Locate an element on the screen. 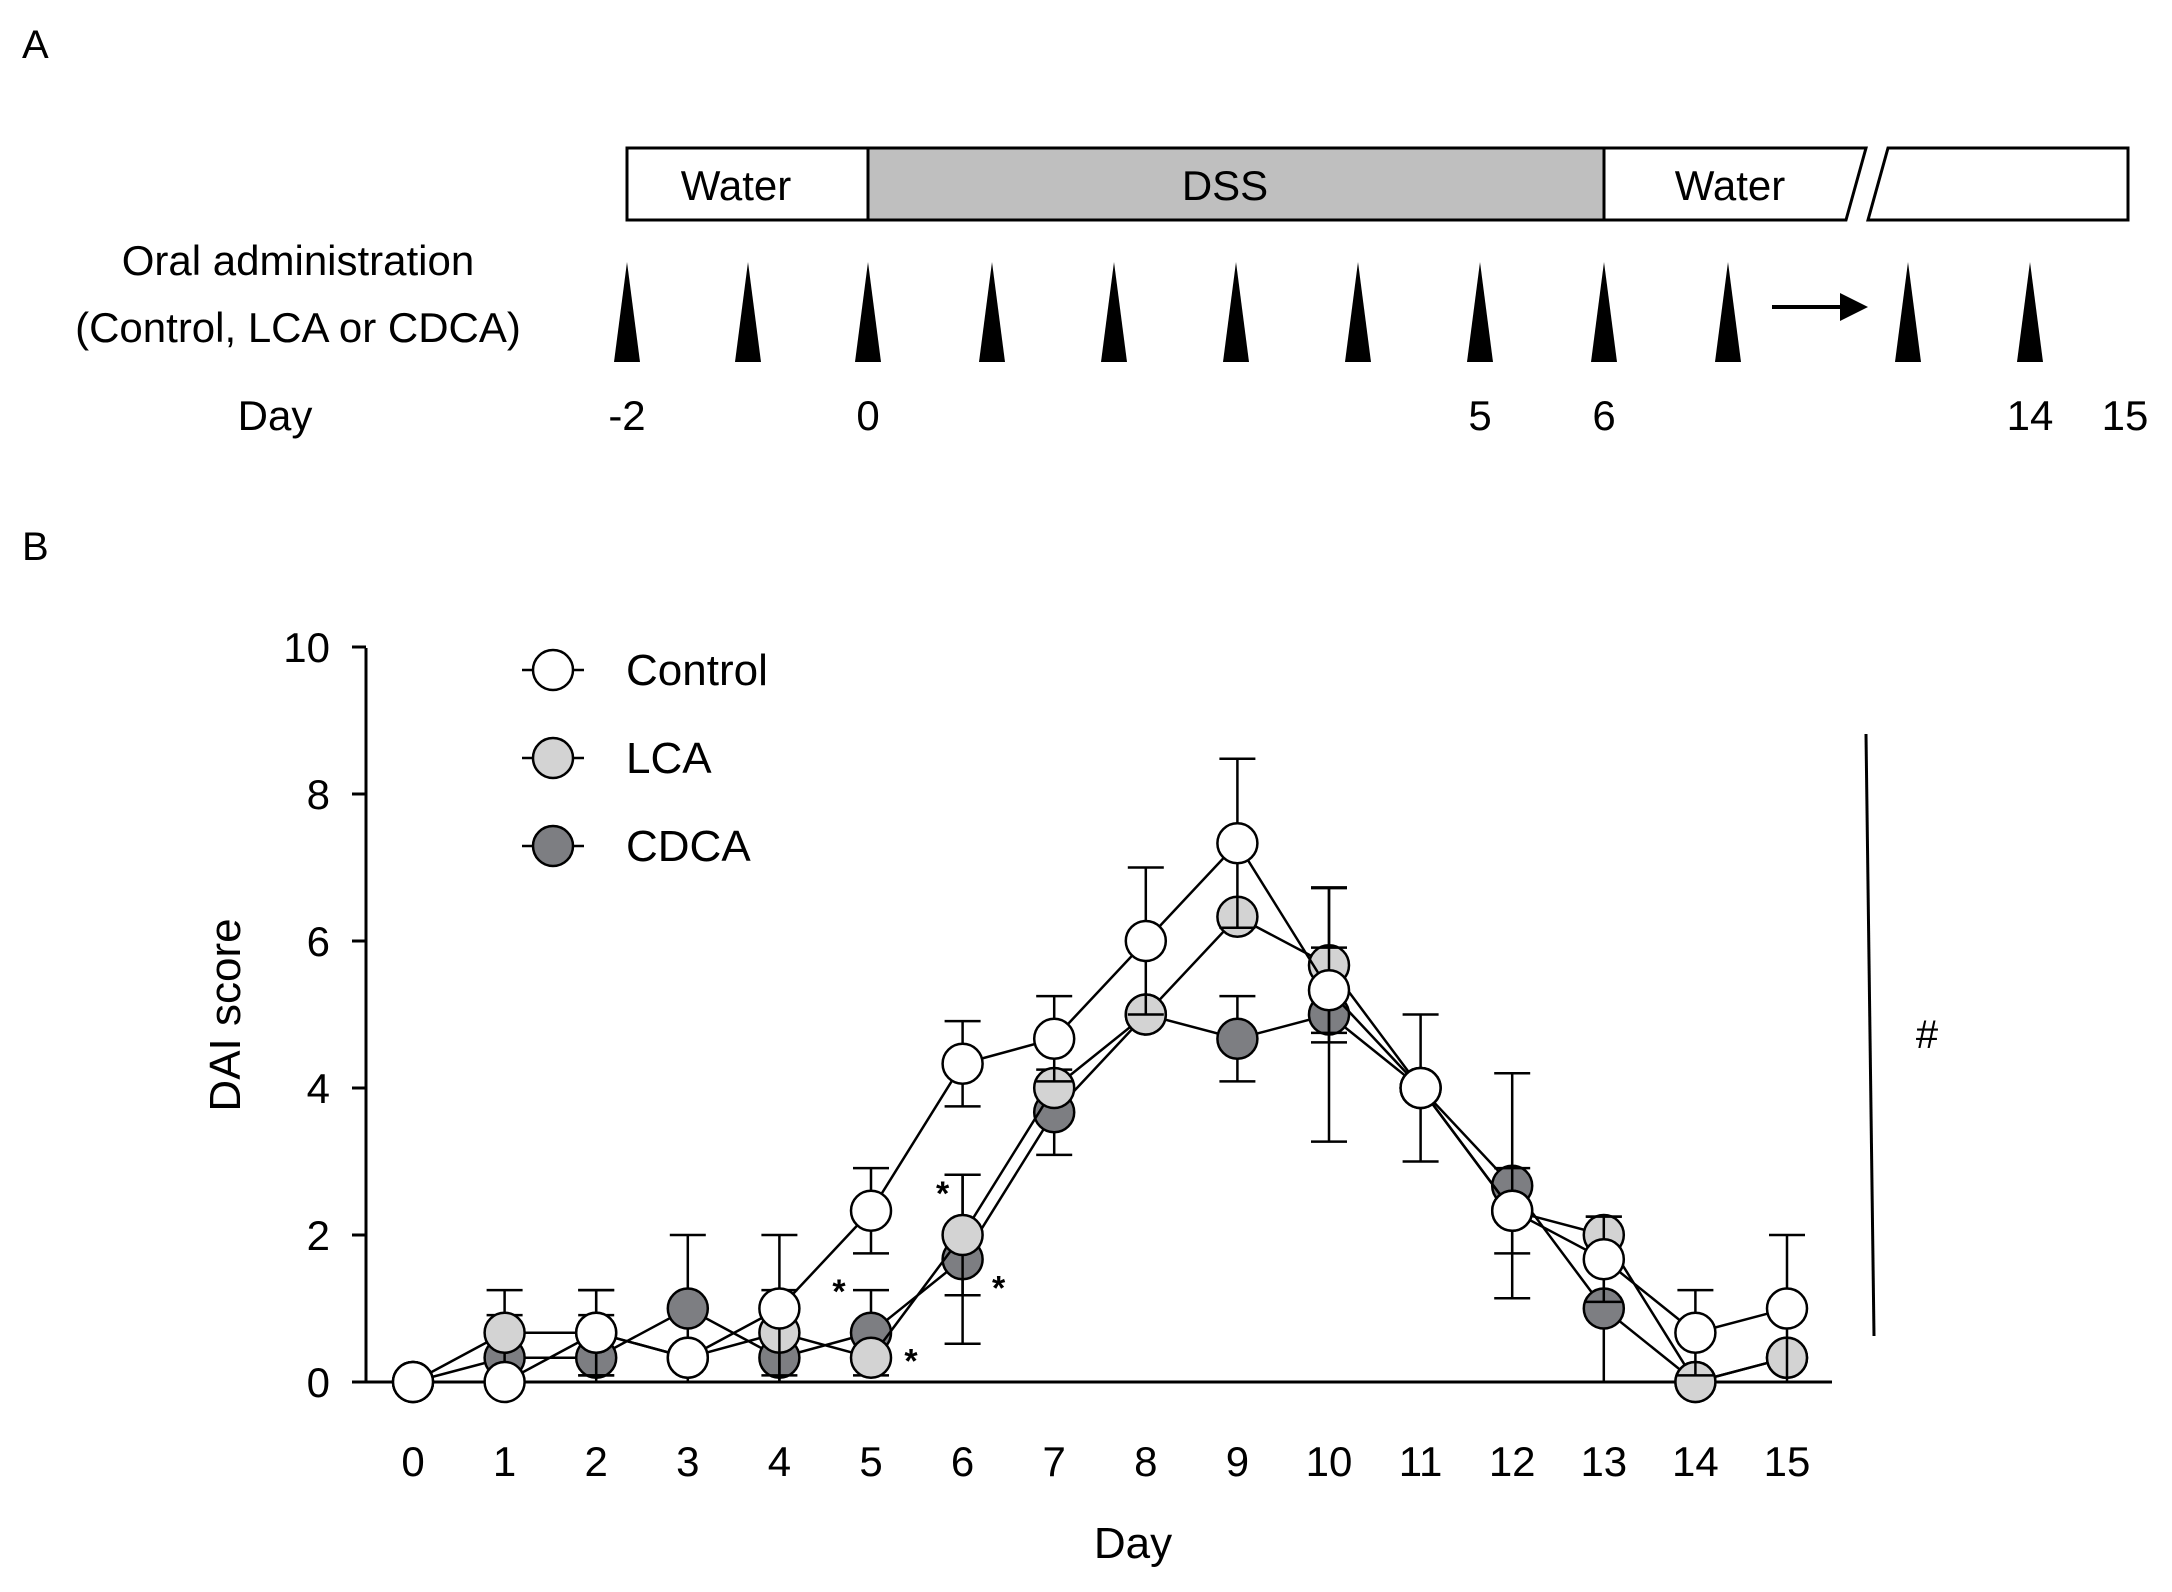 This screenshot has width=2172, height=1592. day-tick-5: 5 is located at coordinates (1479, 415).